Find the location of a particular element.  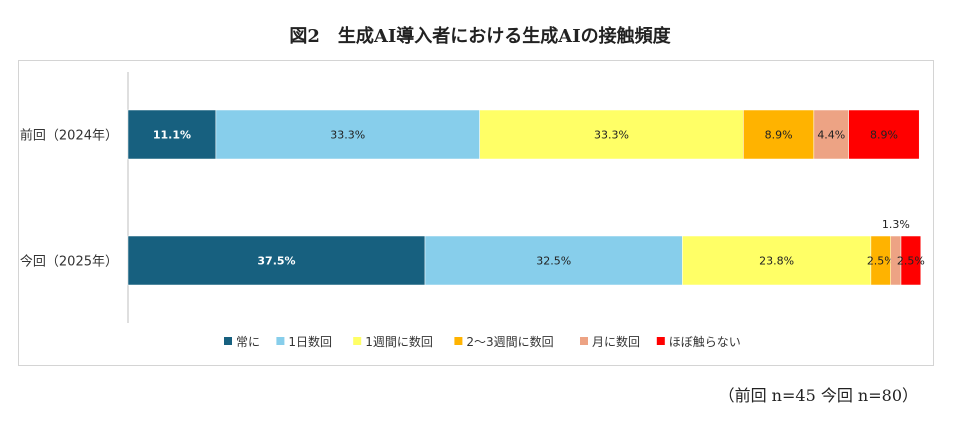

data-label: 11.1% is located at coordinates (172, 135).